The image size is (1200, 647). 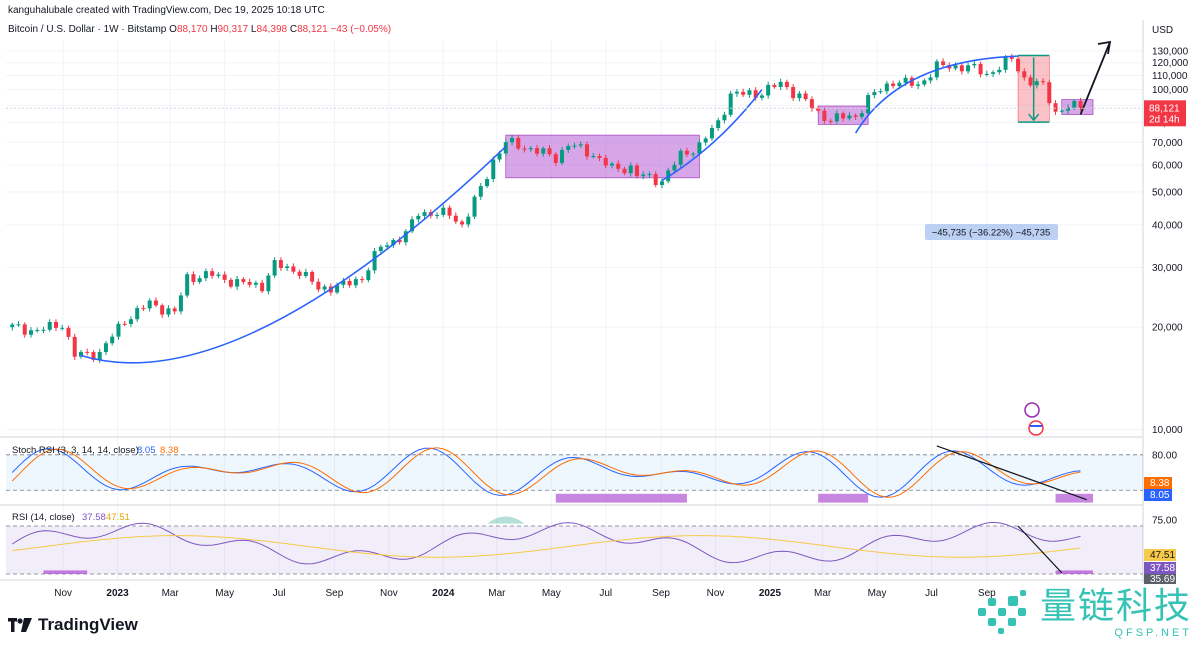 I want to click on x-tick-label: 2025, so click(x=770, y=593).